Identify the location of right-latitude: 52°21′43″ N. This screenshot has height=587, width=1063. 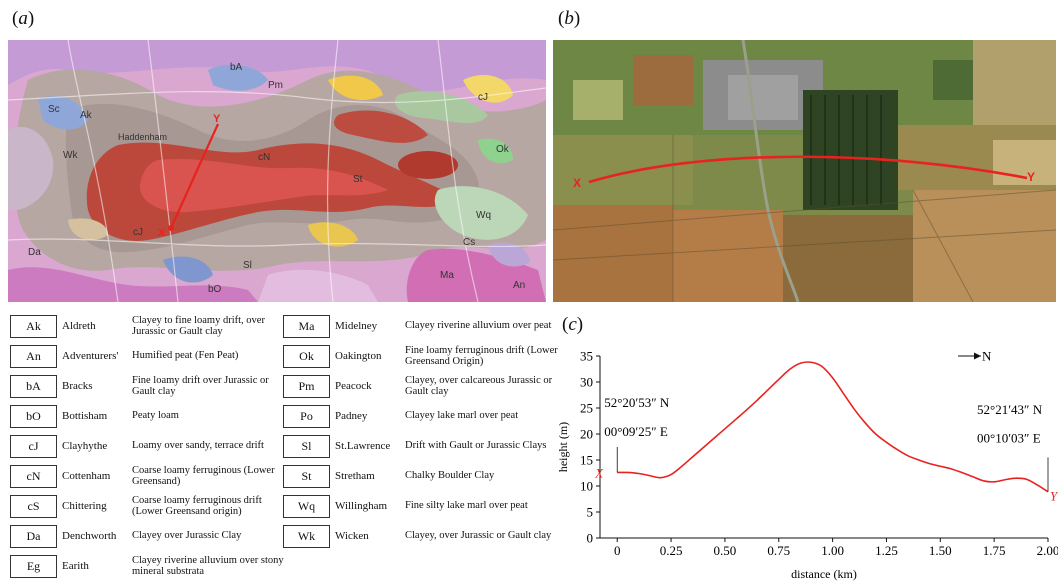
(1010, 409).